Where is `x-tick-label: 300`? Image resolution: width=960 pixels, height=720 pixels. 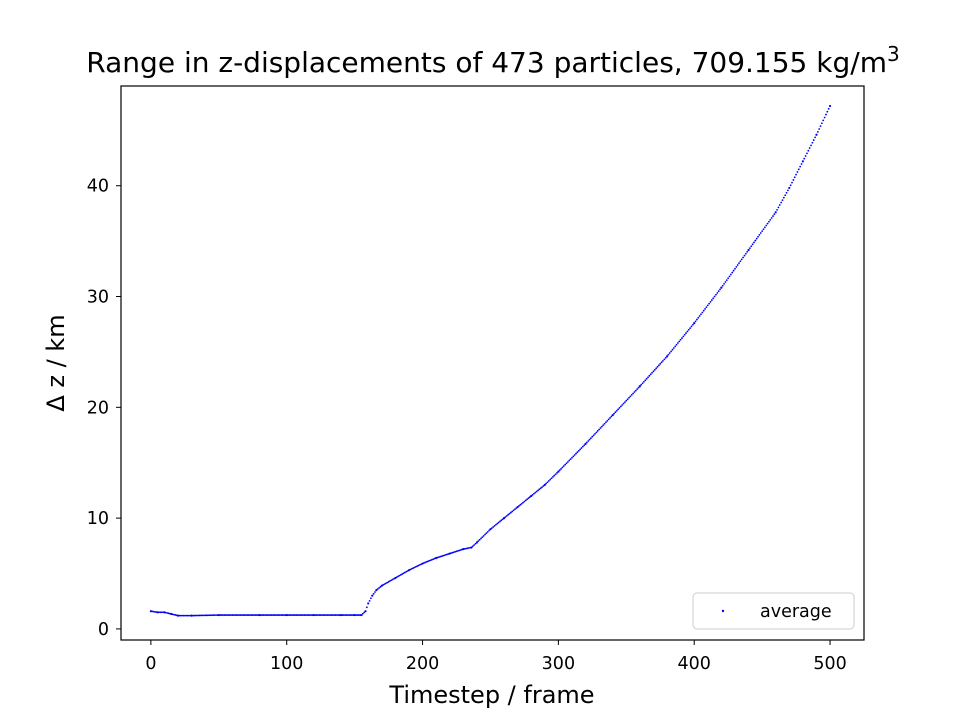
x-tick-label: 300 is located at coordinates (558, 664).